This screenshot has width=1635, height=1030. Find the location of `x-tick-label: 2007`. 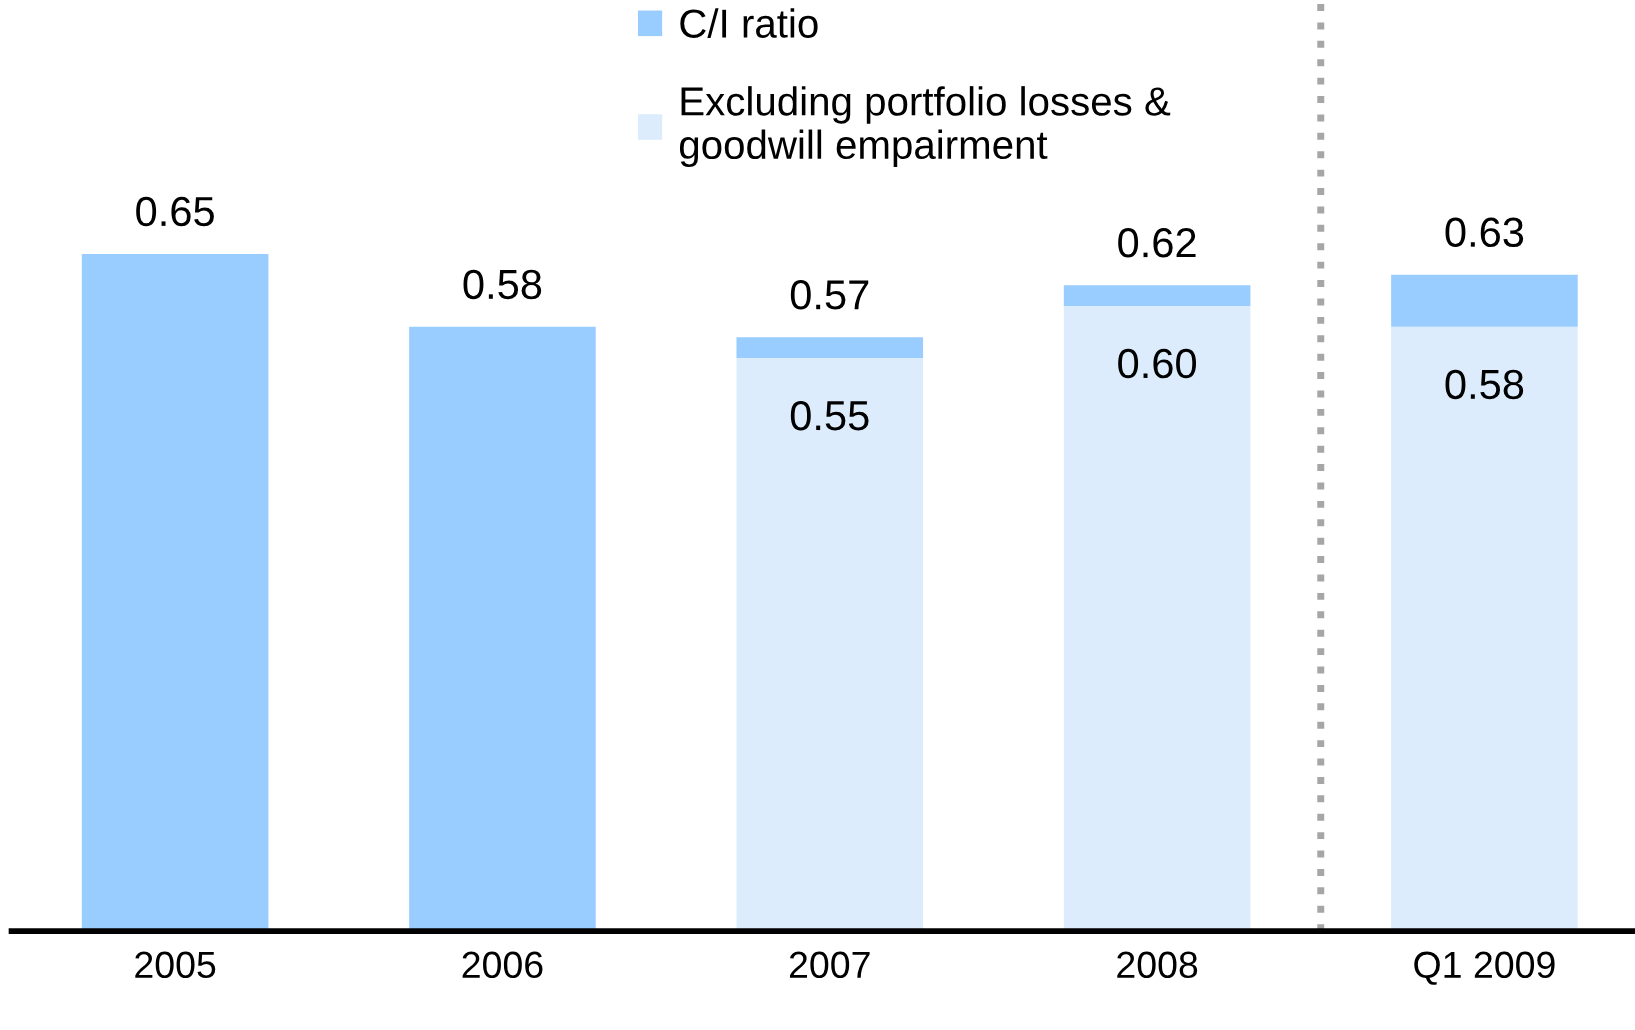

x-tick-label: 2007 is located at coordinates (829, 965).